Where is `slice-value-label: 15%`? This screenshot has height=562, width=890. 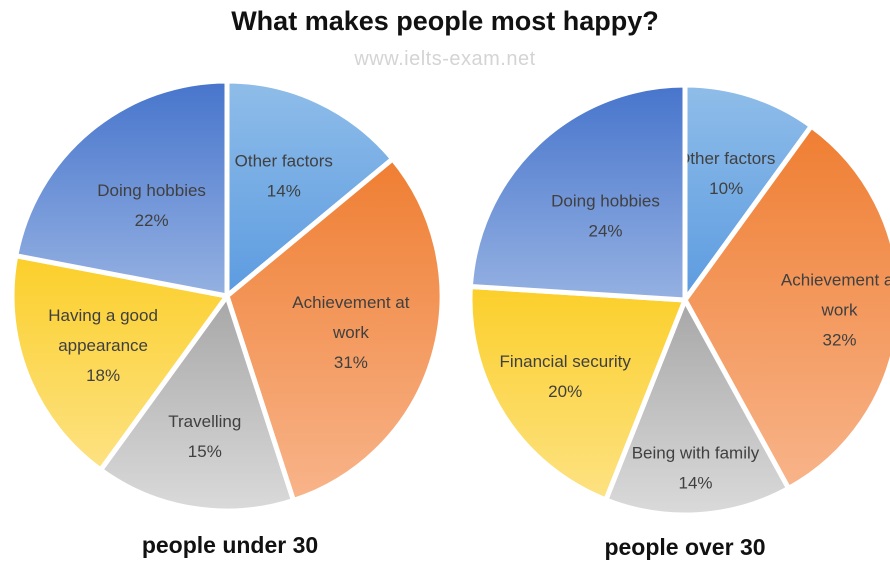 slice-value-label: 15% is located at coordinates (205, 451).